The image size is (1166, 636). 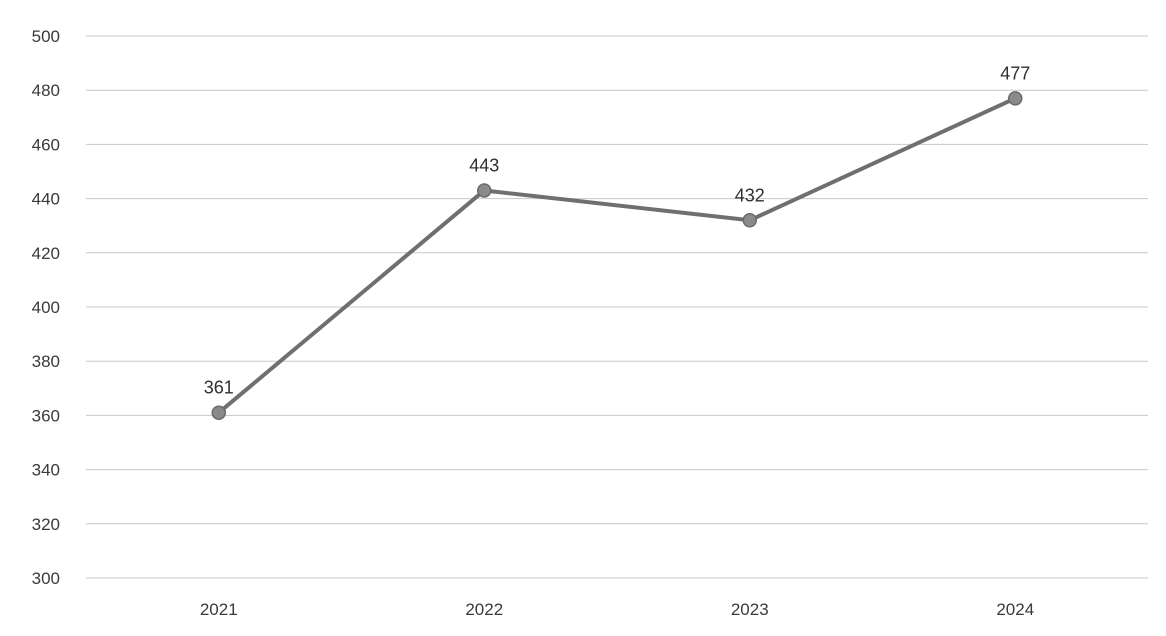 I want to click on x-tick-label-2022: 2022, so click(x=484, y=609).